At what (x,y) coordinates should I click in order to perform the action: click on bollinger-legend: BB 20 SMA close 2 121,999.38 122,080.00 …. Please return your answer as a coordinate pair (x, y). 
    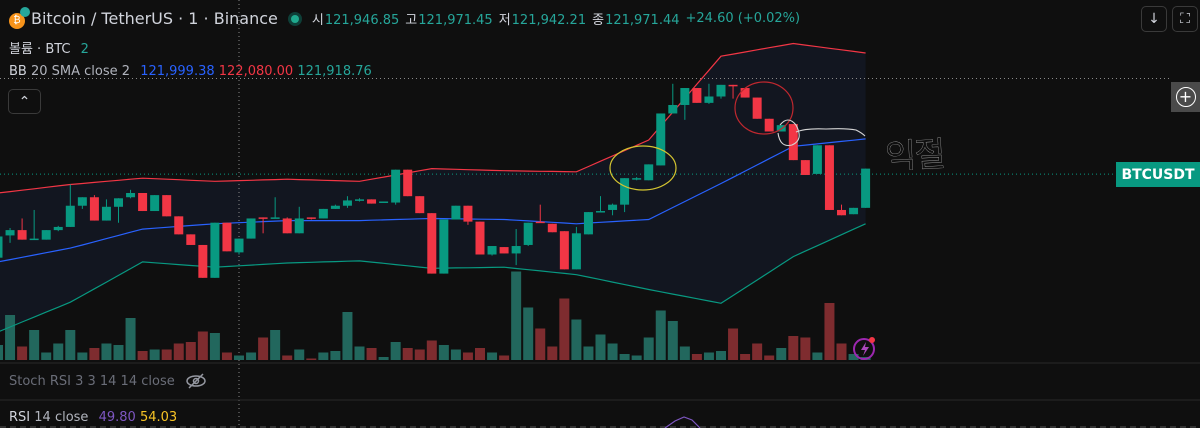
    Looking at the image, I should click on (190, 71).